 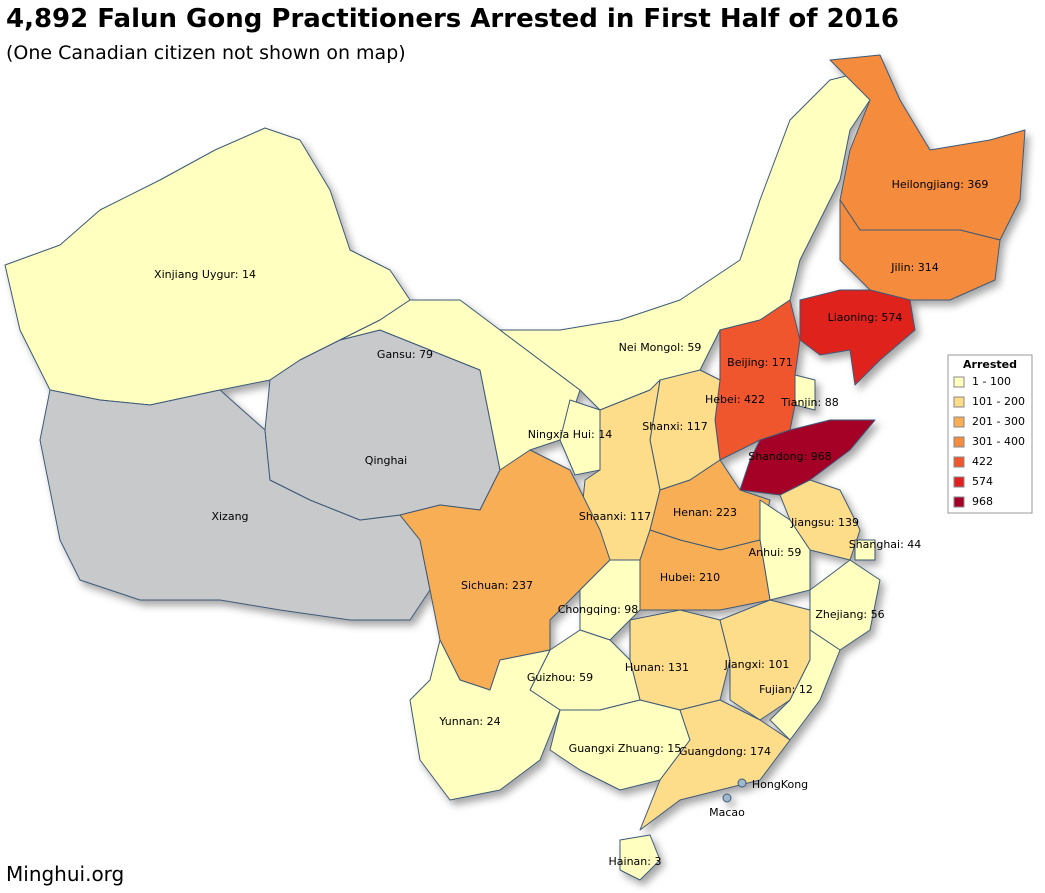 I want to click on legend-title: Arrested, so click(x=990, y=364).